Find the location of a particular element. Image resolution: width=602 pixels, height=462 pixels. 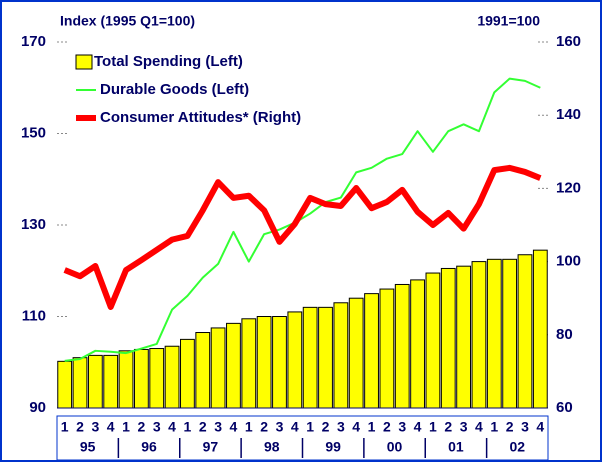

left-axis-label: Index (1995 Q1=100) is located at coordinates (127, 21).